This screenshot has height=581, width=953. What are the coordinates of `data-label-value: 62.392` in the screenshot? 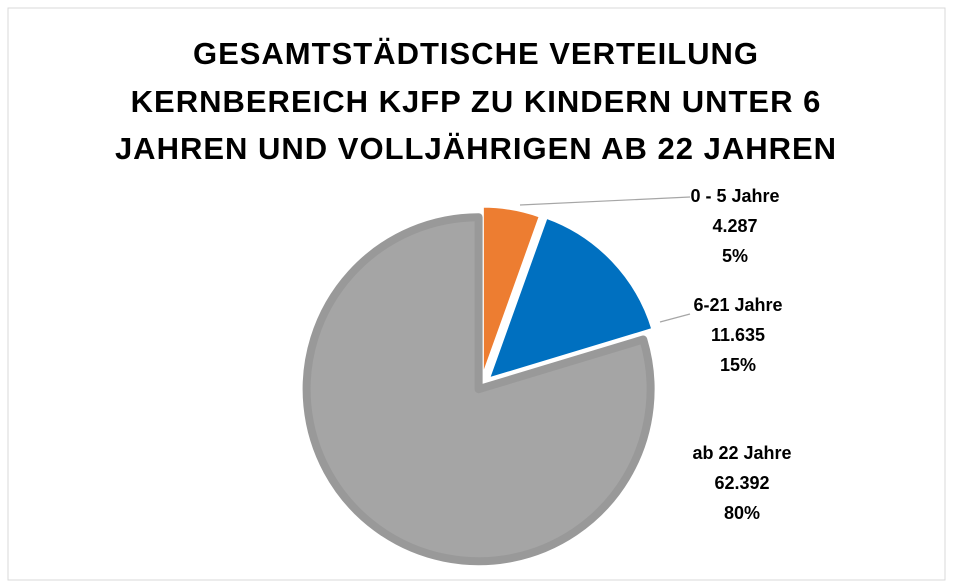 It's located at (741, 483).